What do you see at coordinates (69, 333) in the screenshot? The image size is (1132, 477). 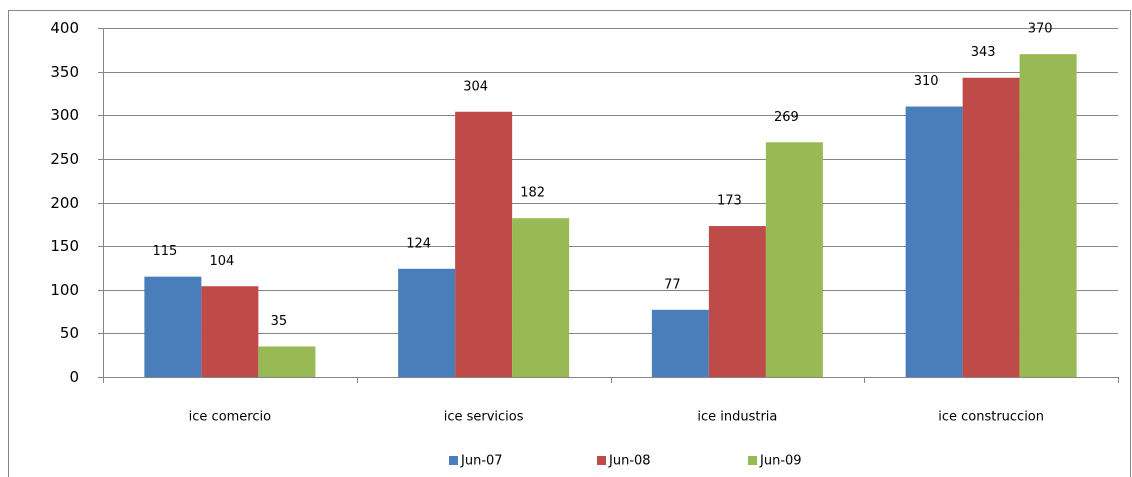 I see `y-tick-label: 50` at bounding box center [69, 333].